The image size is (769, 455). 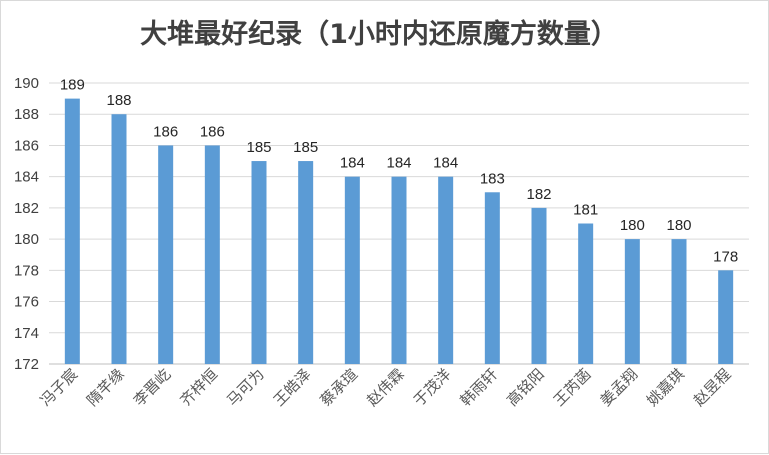 What do you see at coordinates (525, 387) in the screenshot?
I see `category-label: 高铭阳` at bounding box center [525, 387].